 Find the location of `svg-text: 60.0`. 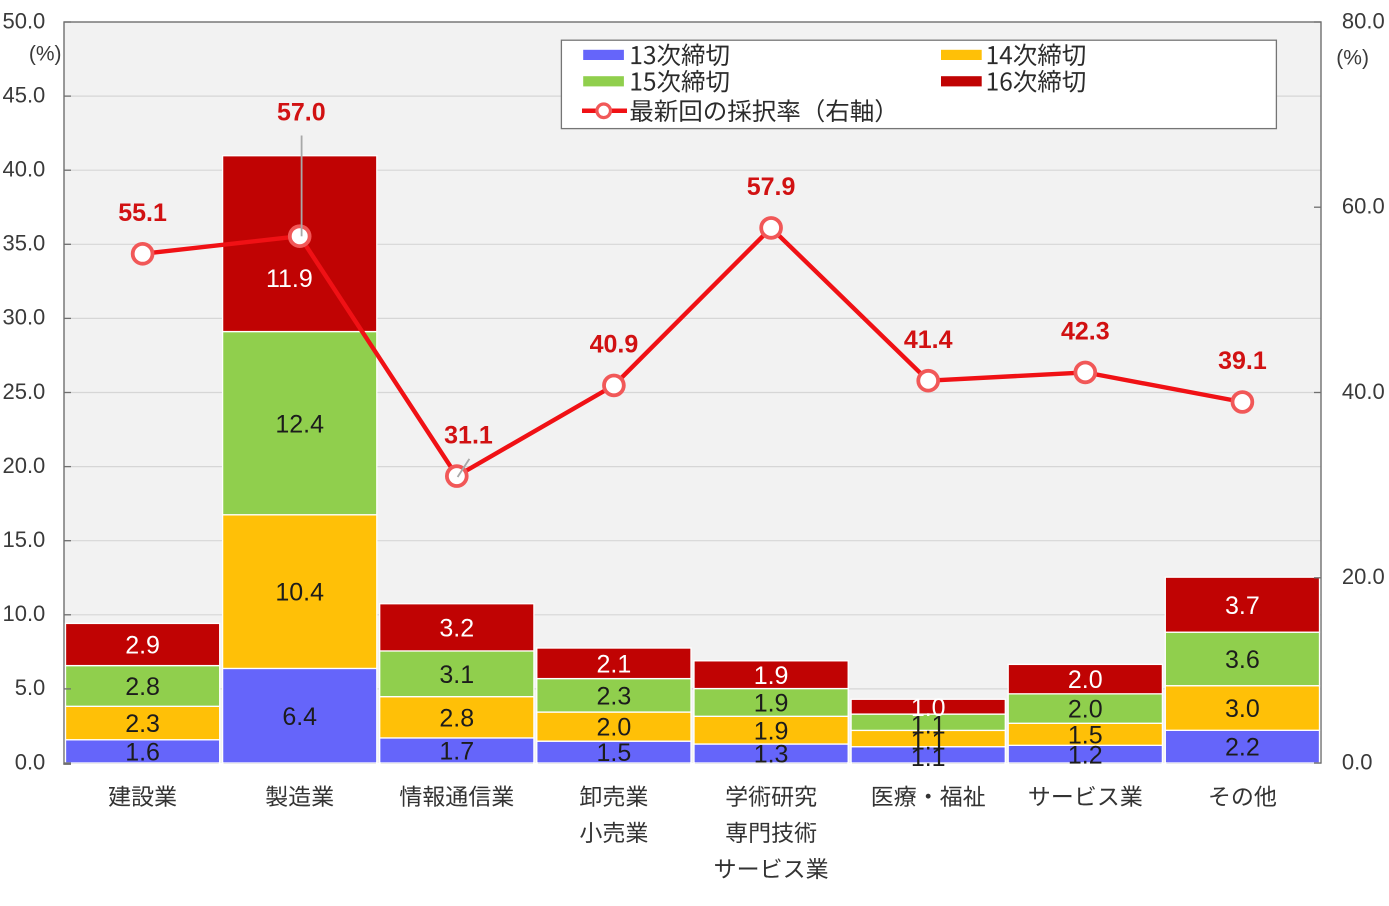

svg-text: 60.0 is located at coordinates (1363, 206).